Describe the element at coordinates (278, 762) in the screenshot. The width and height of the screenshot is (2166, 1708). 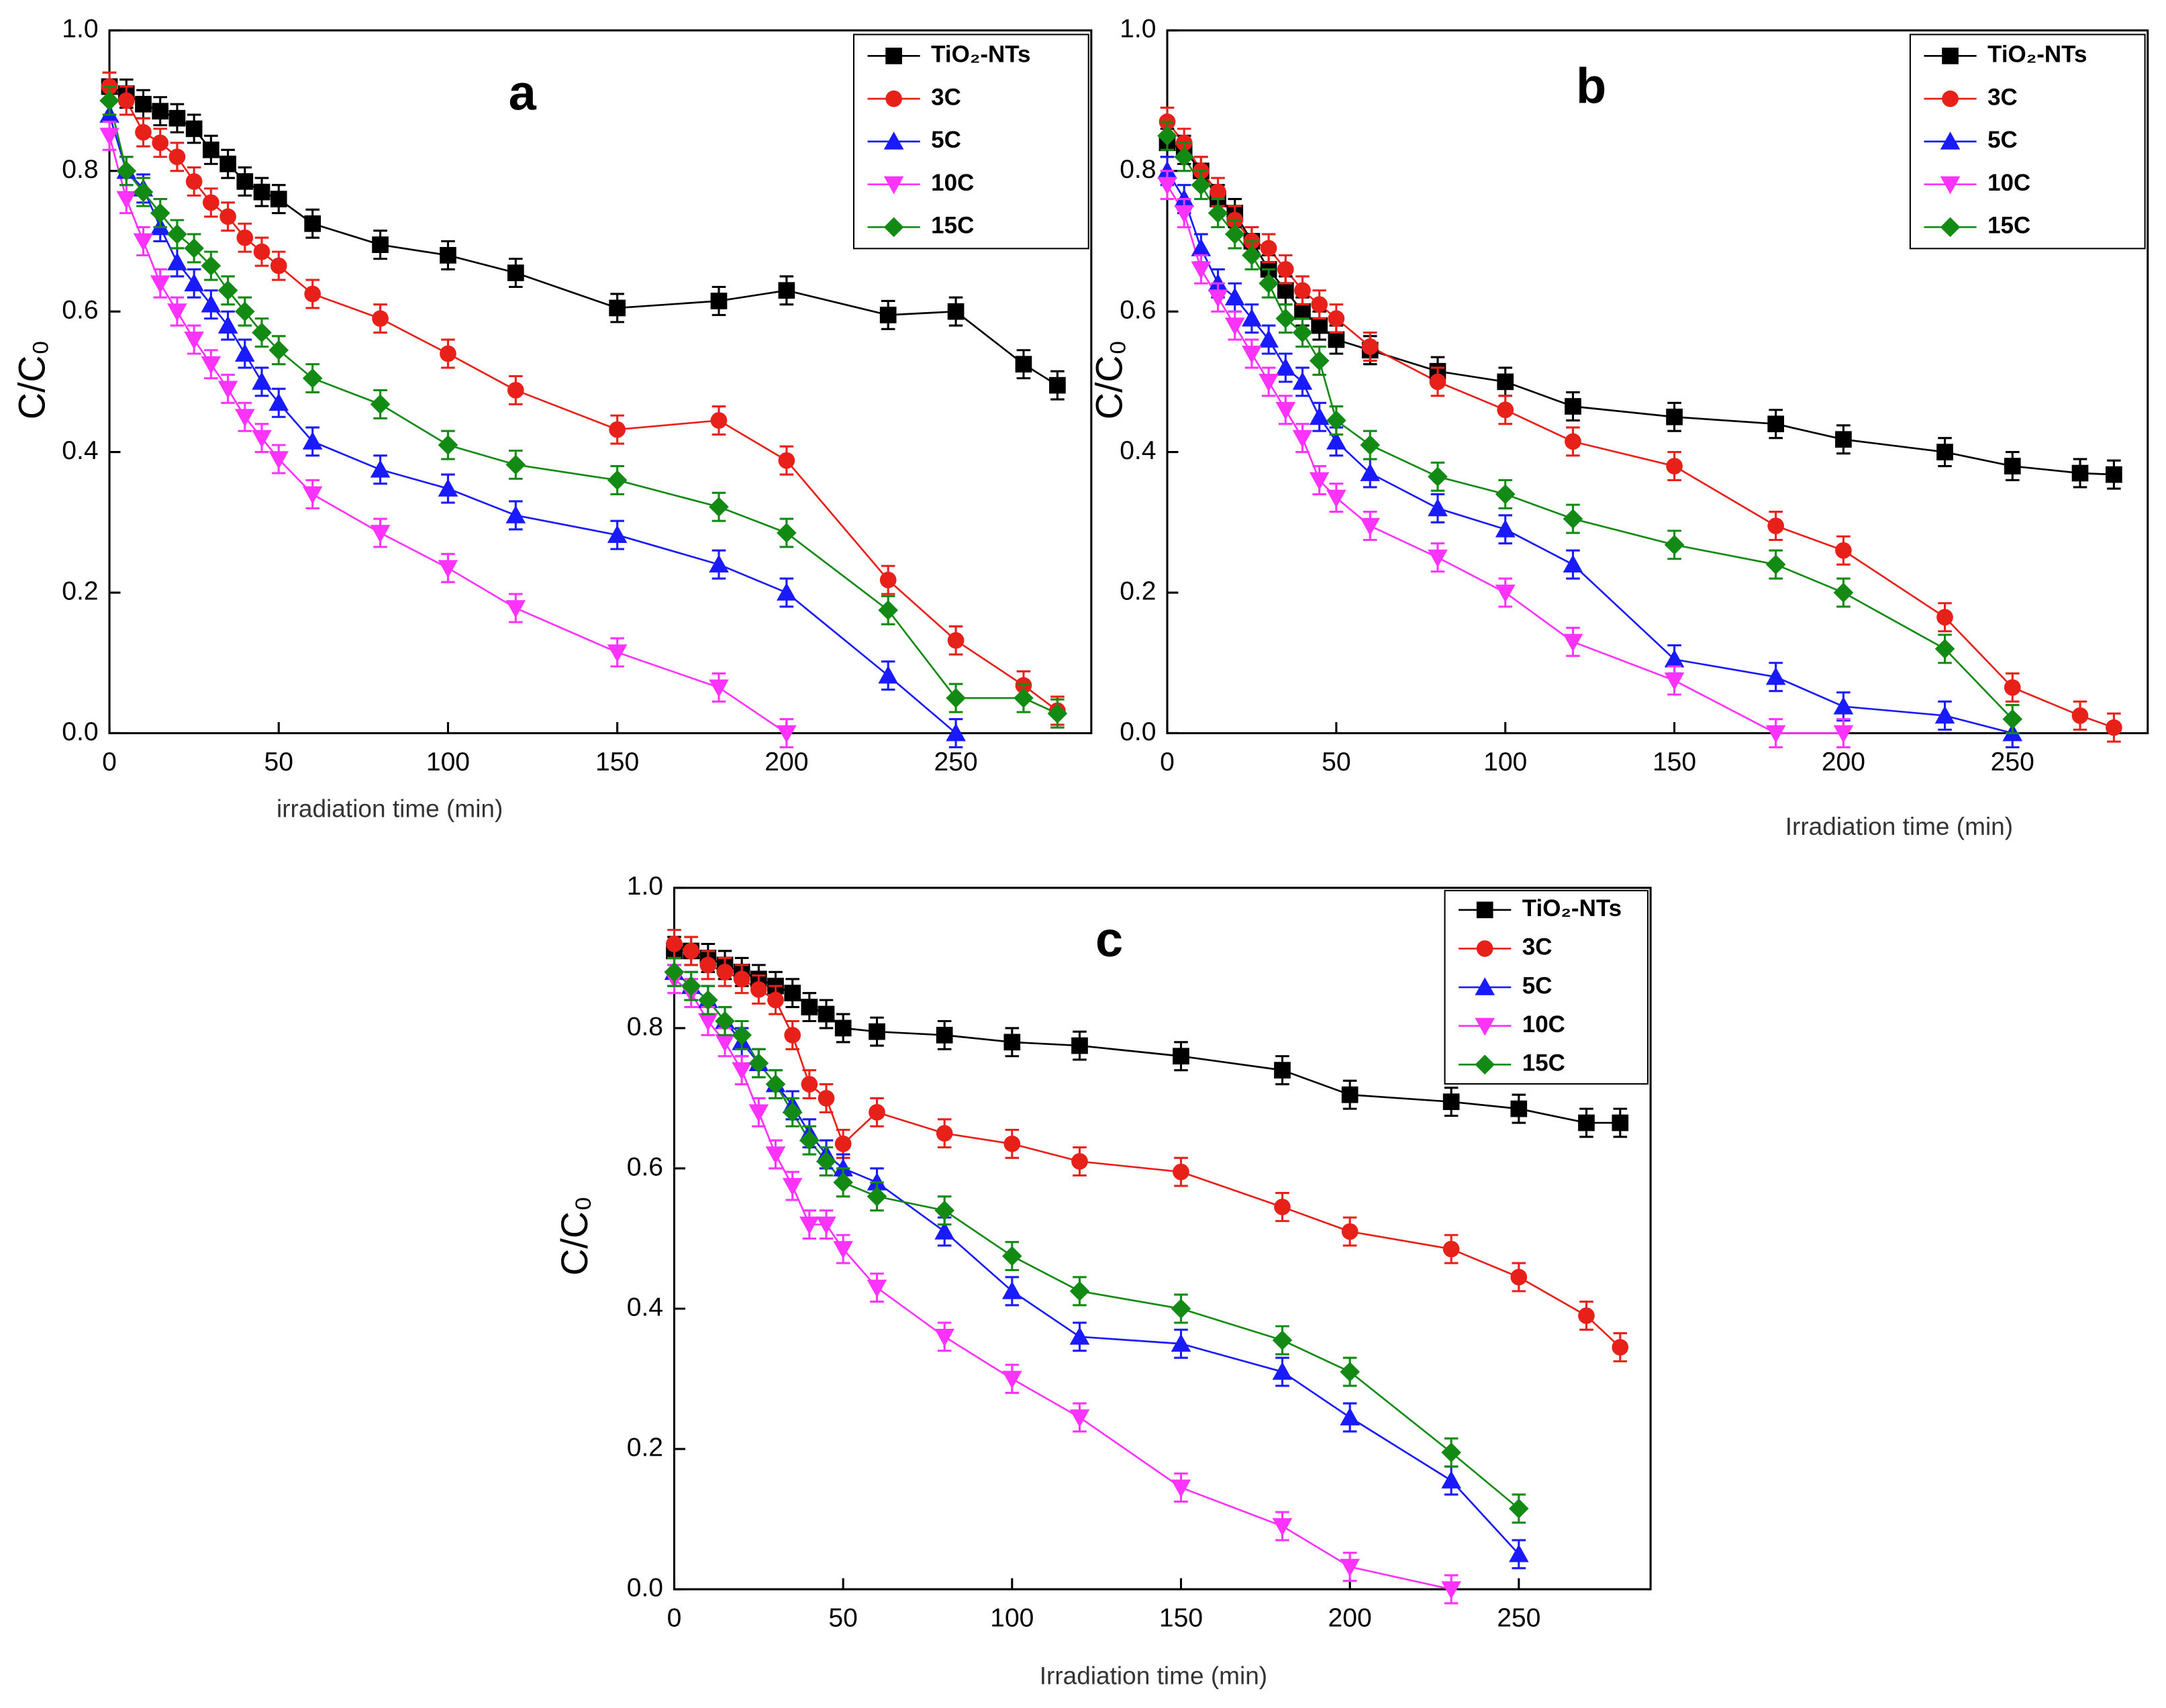
I see `x-tick-label: 50` at that location.